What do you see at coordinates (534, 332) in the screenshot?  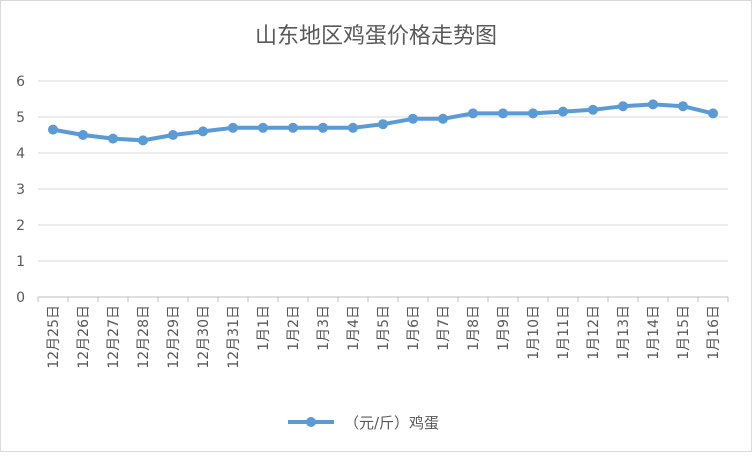 I see `x-tick-label: 1月10日` at bounding box center [534, 332].